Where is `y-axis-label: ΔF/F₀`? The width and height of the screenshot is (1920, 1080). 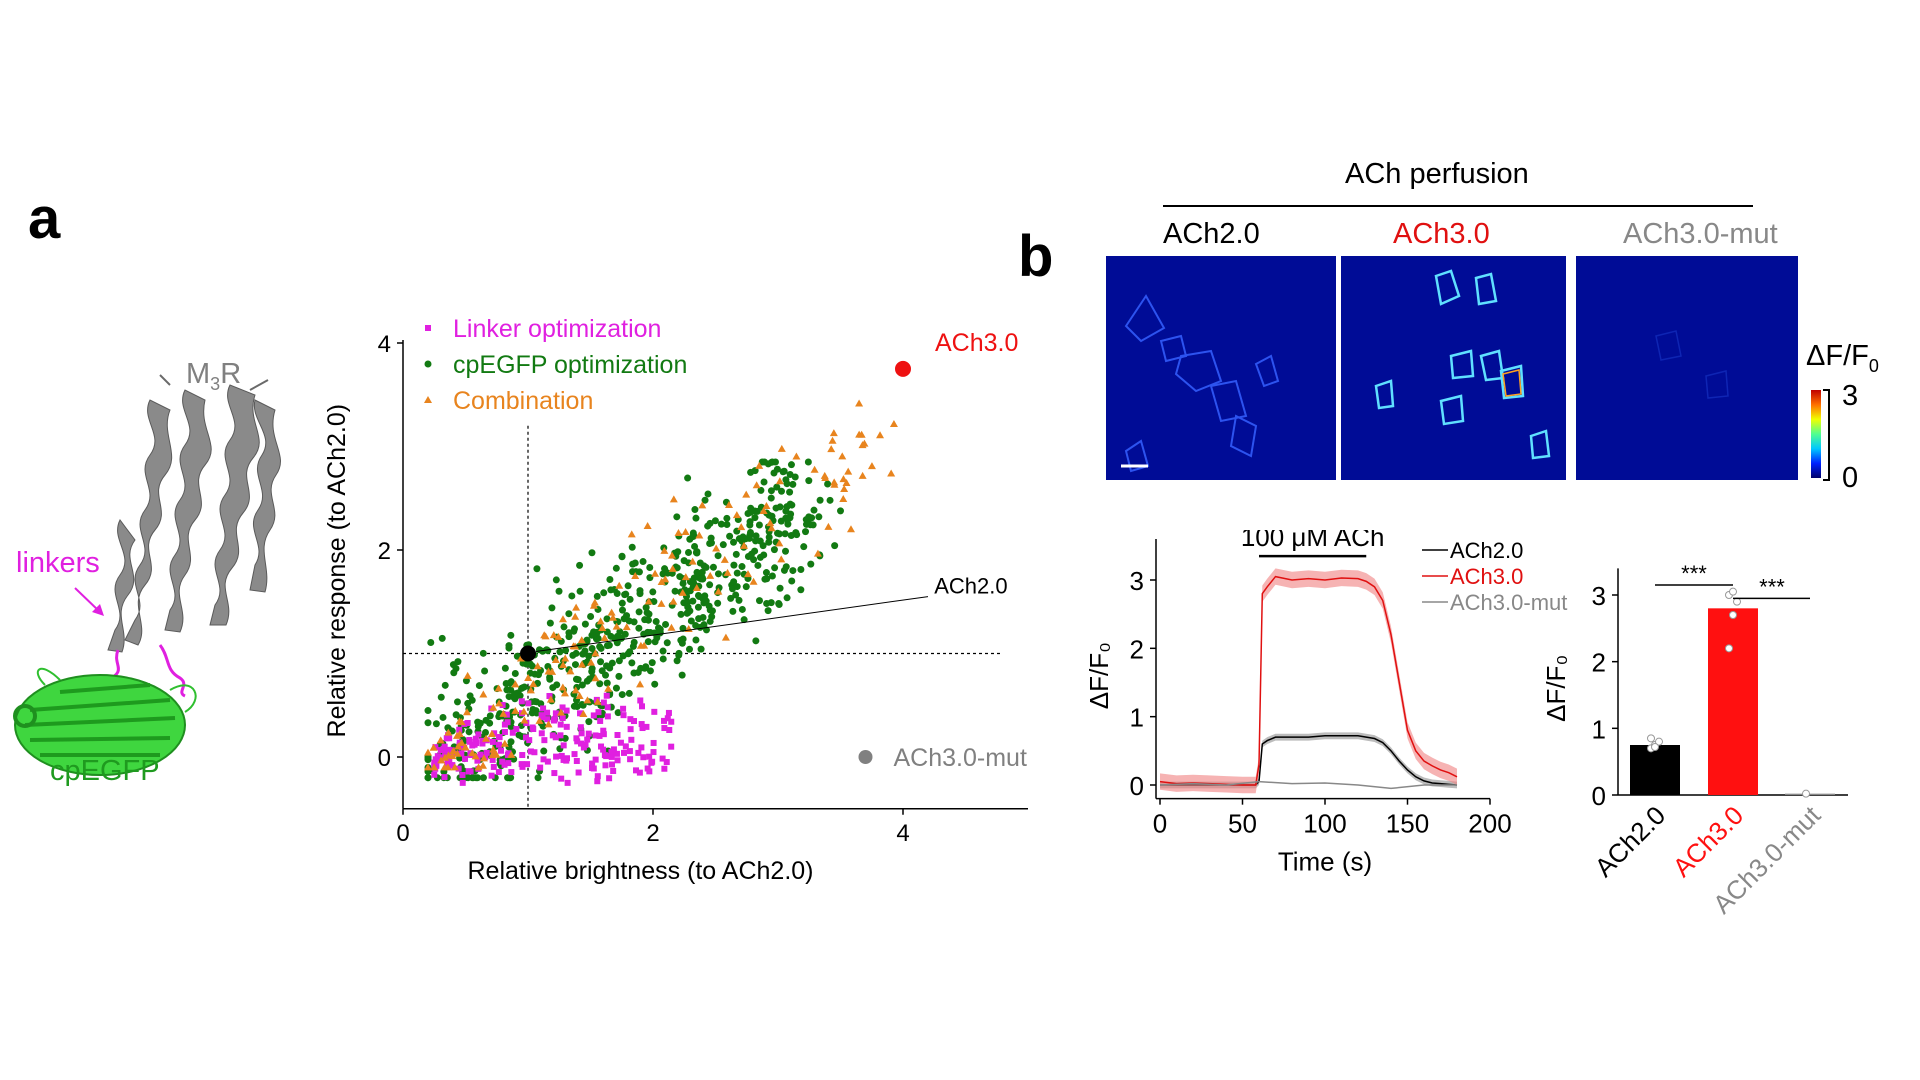
y-axis-label: ΔF/F₀ is located at coordinates (1556, 688).